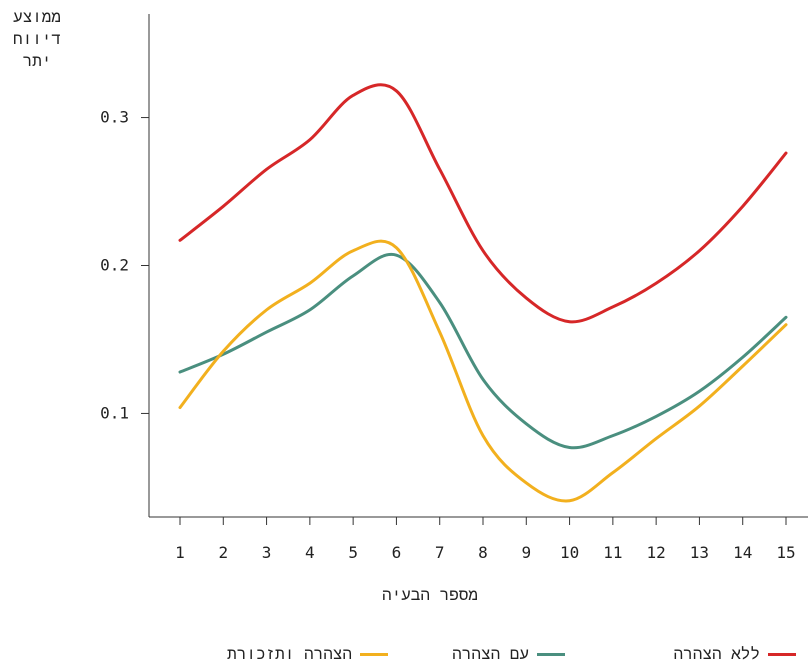  What do you see at coordinates (656, 552) in the screenshot?
I see `x-tick-label: 12` at bounding box center [656, 552].